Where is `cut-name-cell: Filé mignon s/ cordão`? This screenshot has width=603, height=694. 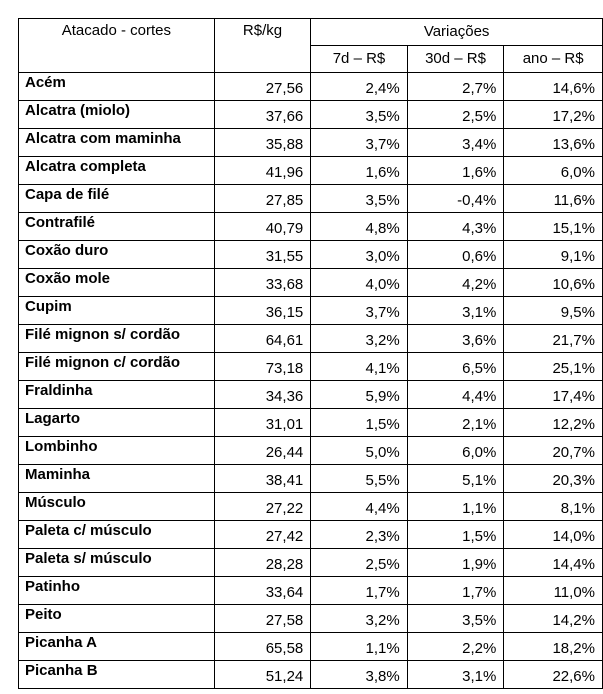
cut-name-cell: Filé mignon s/ cordão is located at coordinates (116, 338).